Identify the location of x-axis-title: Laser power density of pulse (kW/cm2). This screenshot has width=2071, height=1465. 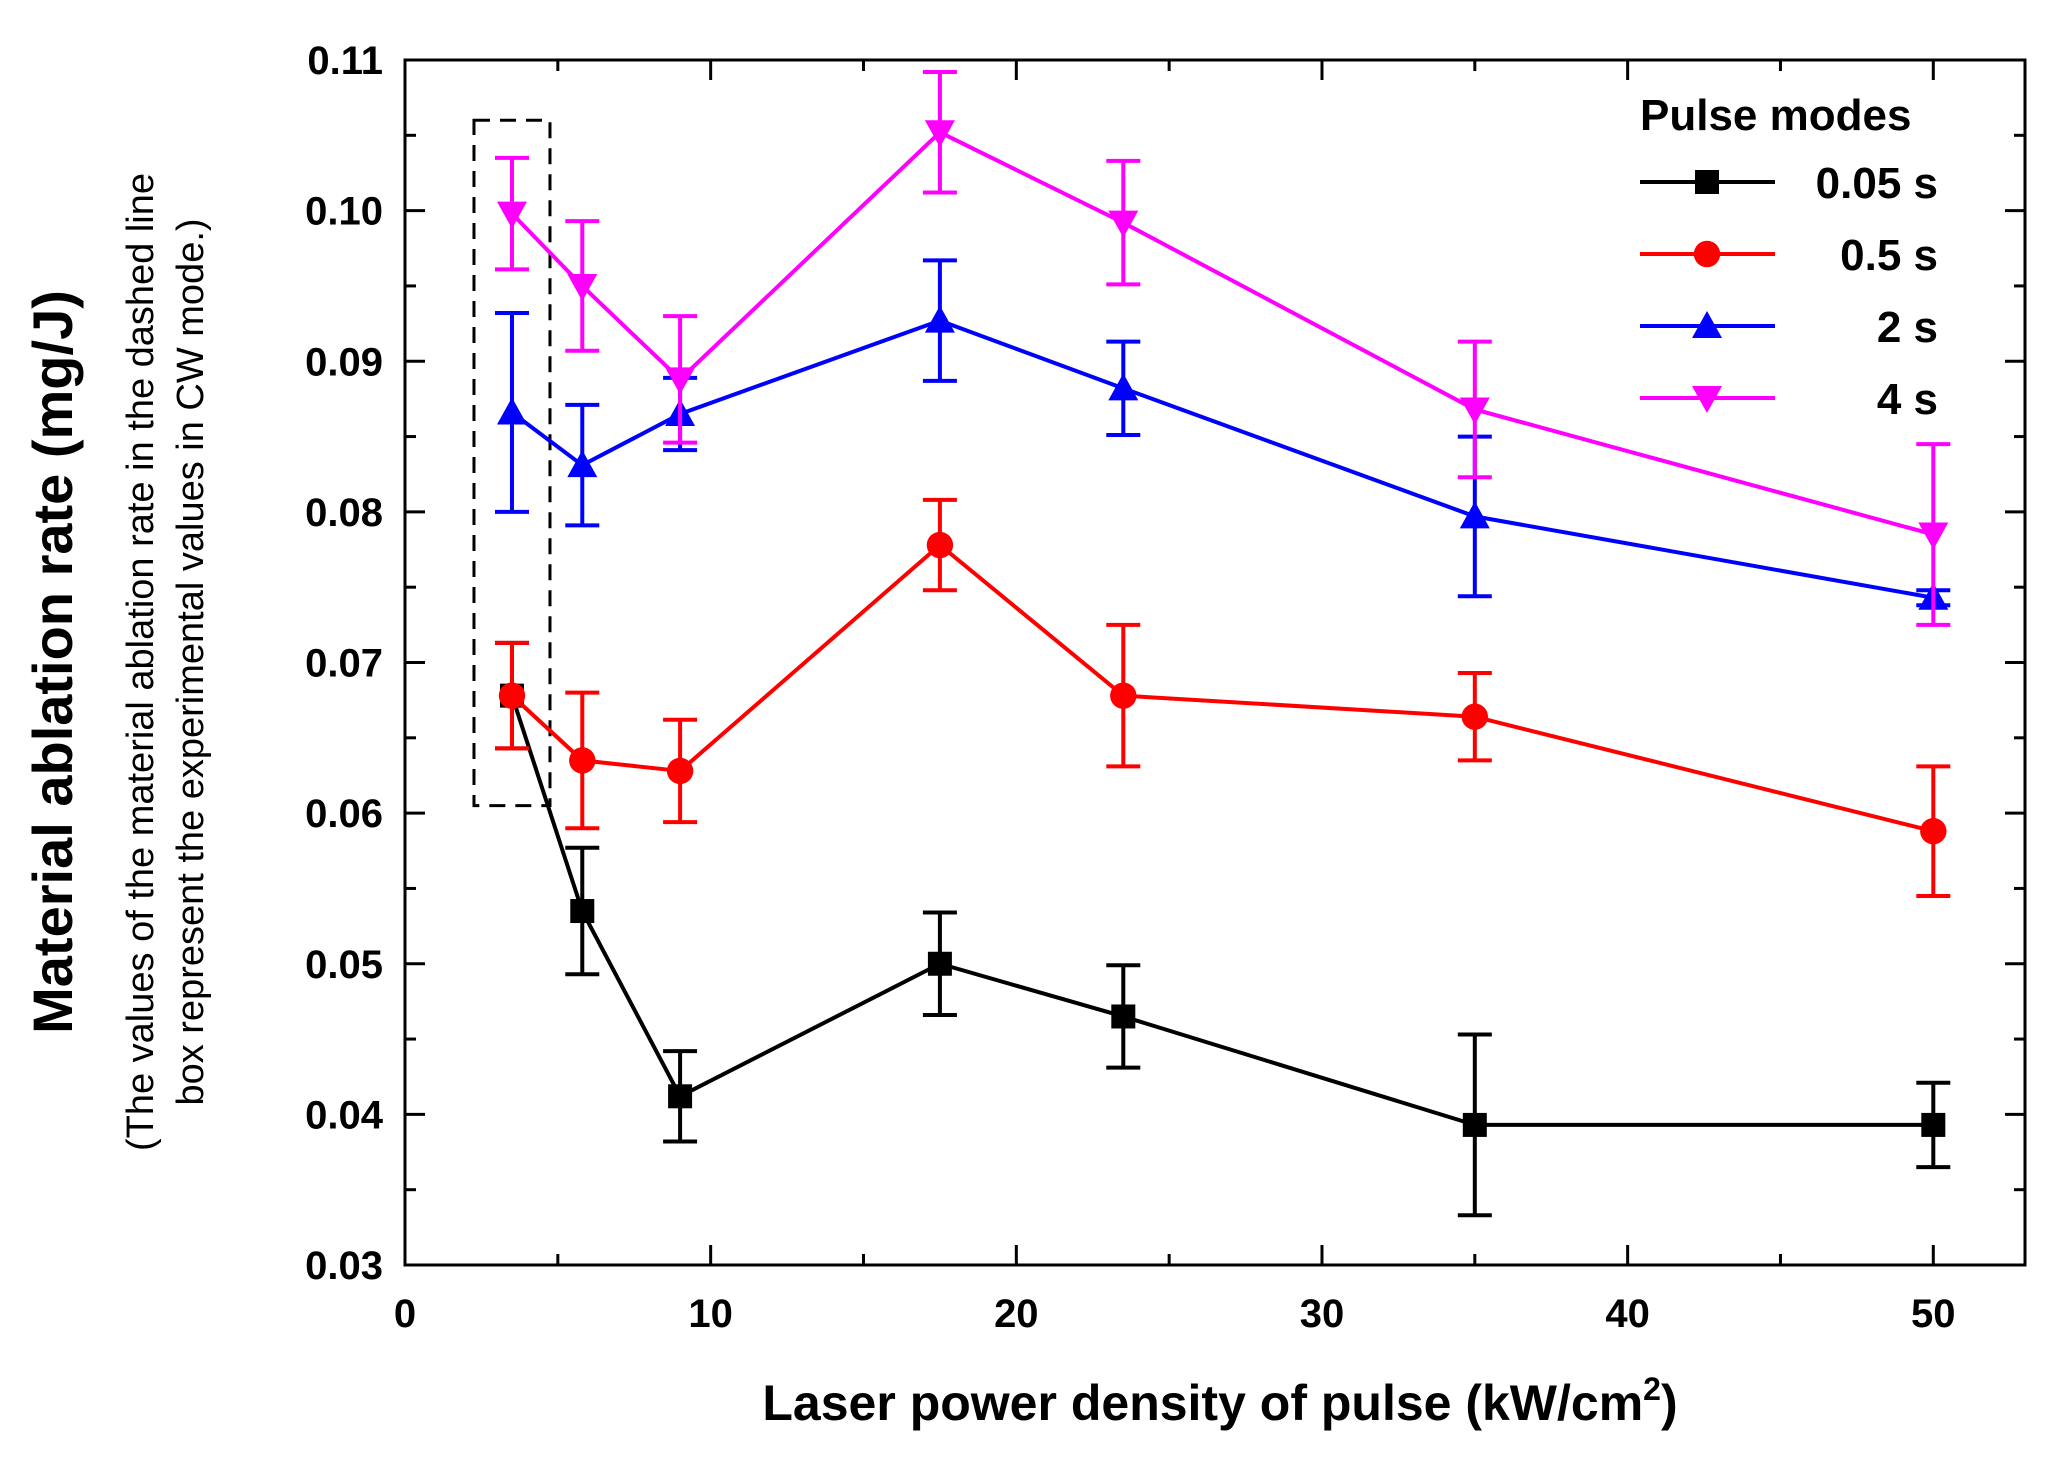
(1219, 1401).